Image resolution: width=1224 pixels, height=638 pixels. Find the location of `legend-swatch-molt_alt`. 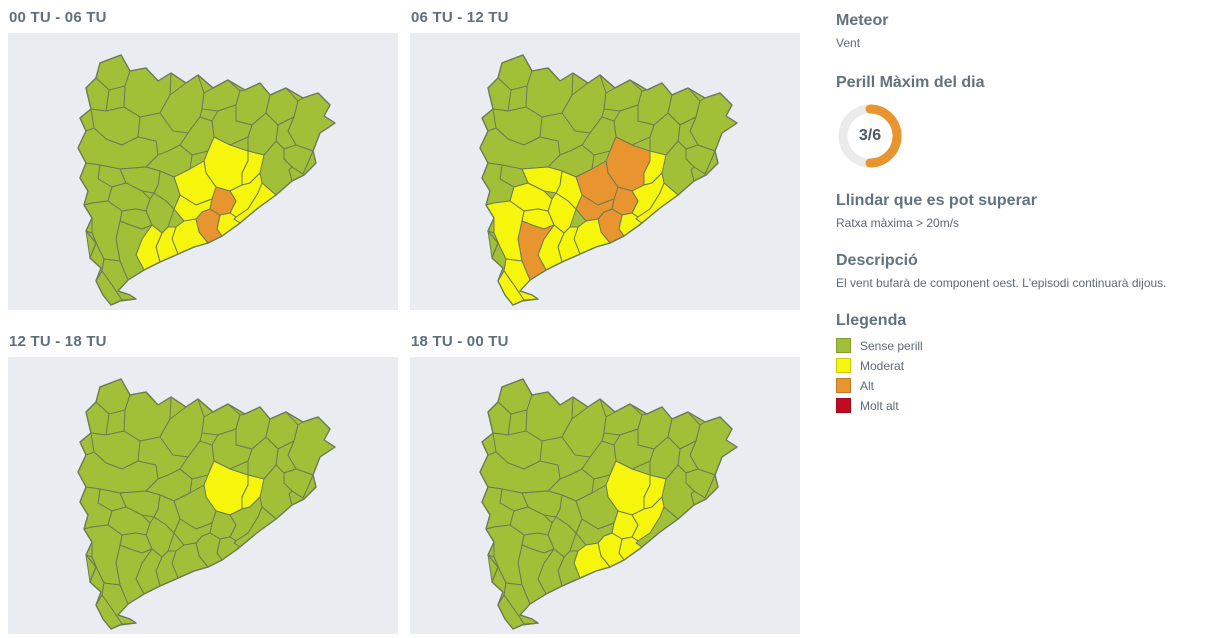

legend-swatch-molt_alt is located at coordinates (843, 405).